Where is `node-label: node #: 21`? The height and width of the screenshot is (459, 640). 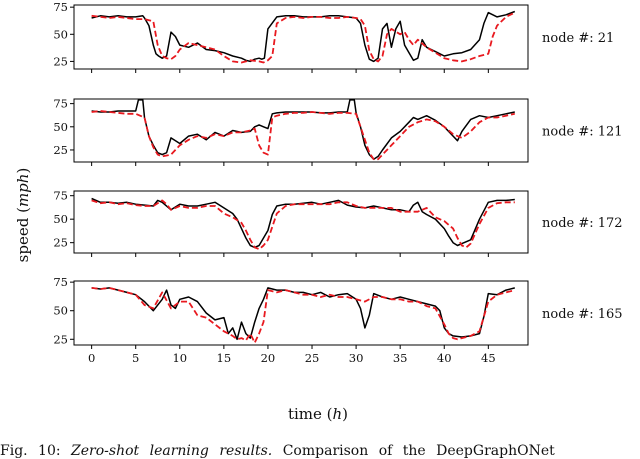 node-label: node #: 21 is located at coordinates (578, 38).